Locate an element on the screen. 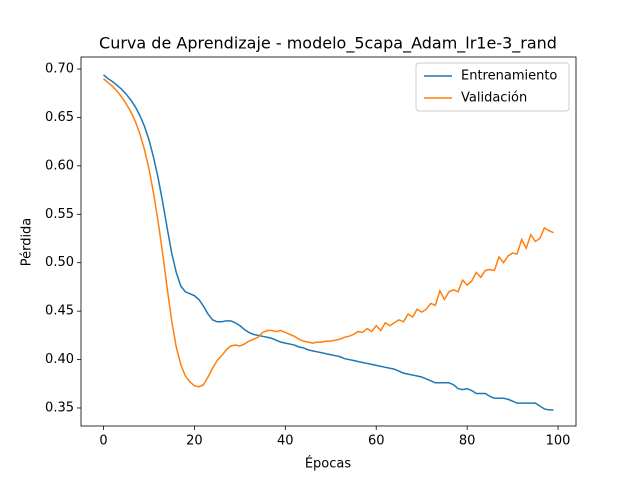  legend-label: Entrenamiento is located at coordinates (509, 76).